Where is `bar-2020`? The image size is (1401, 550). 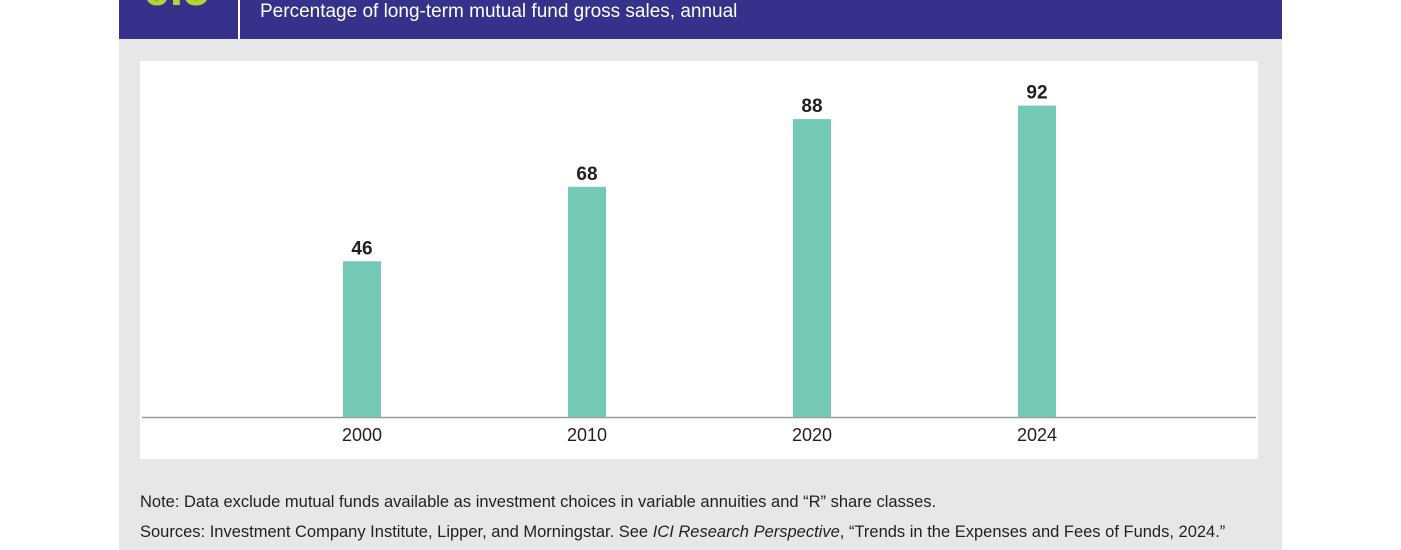 bar-2020 is located at coordinates (812, 268).